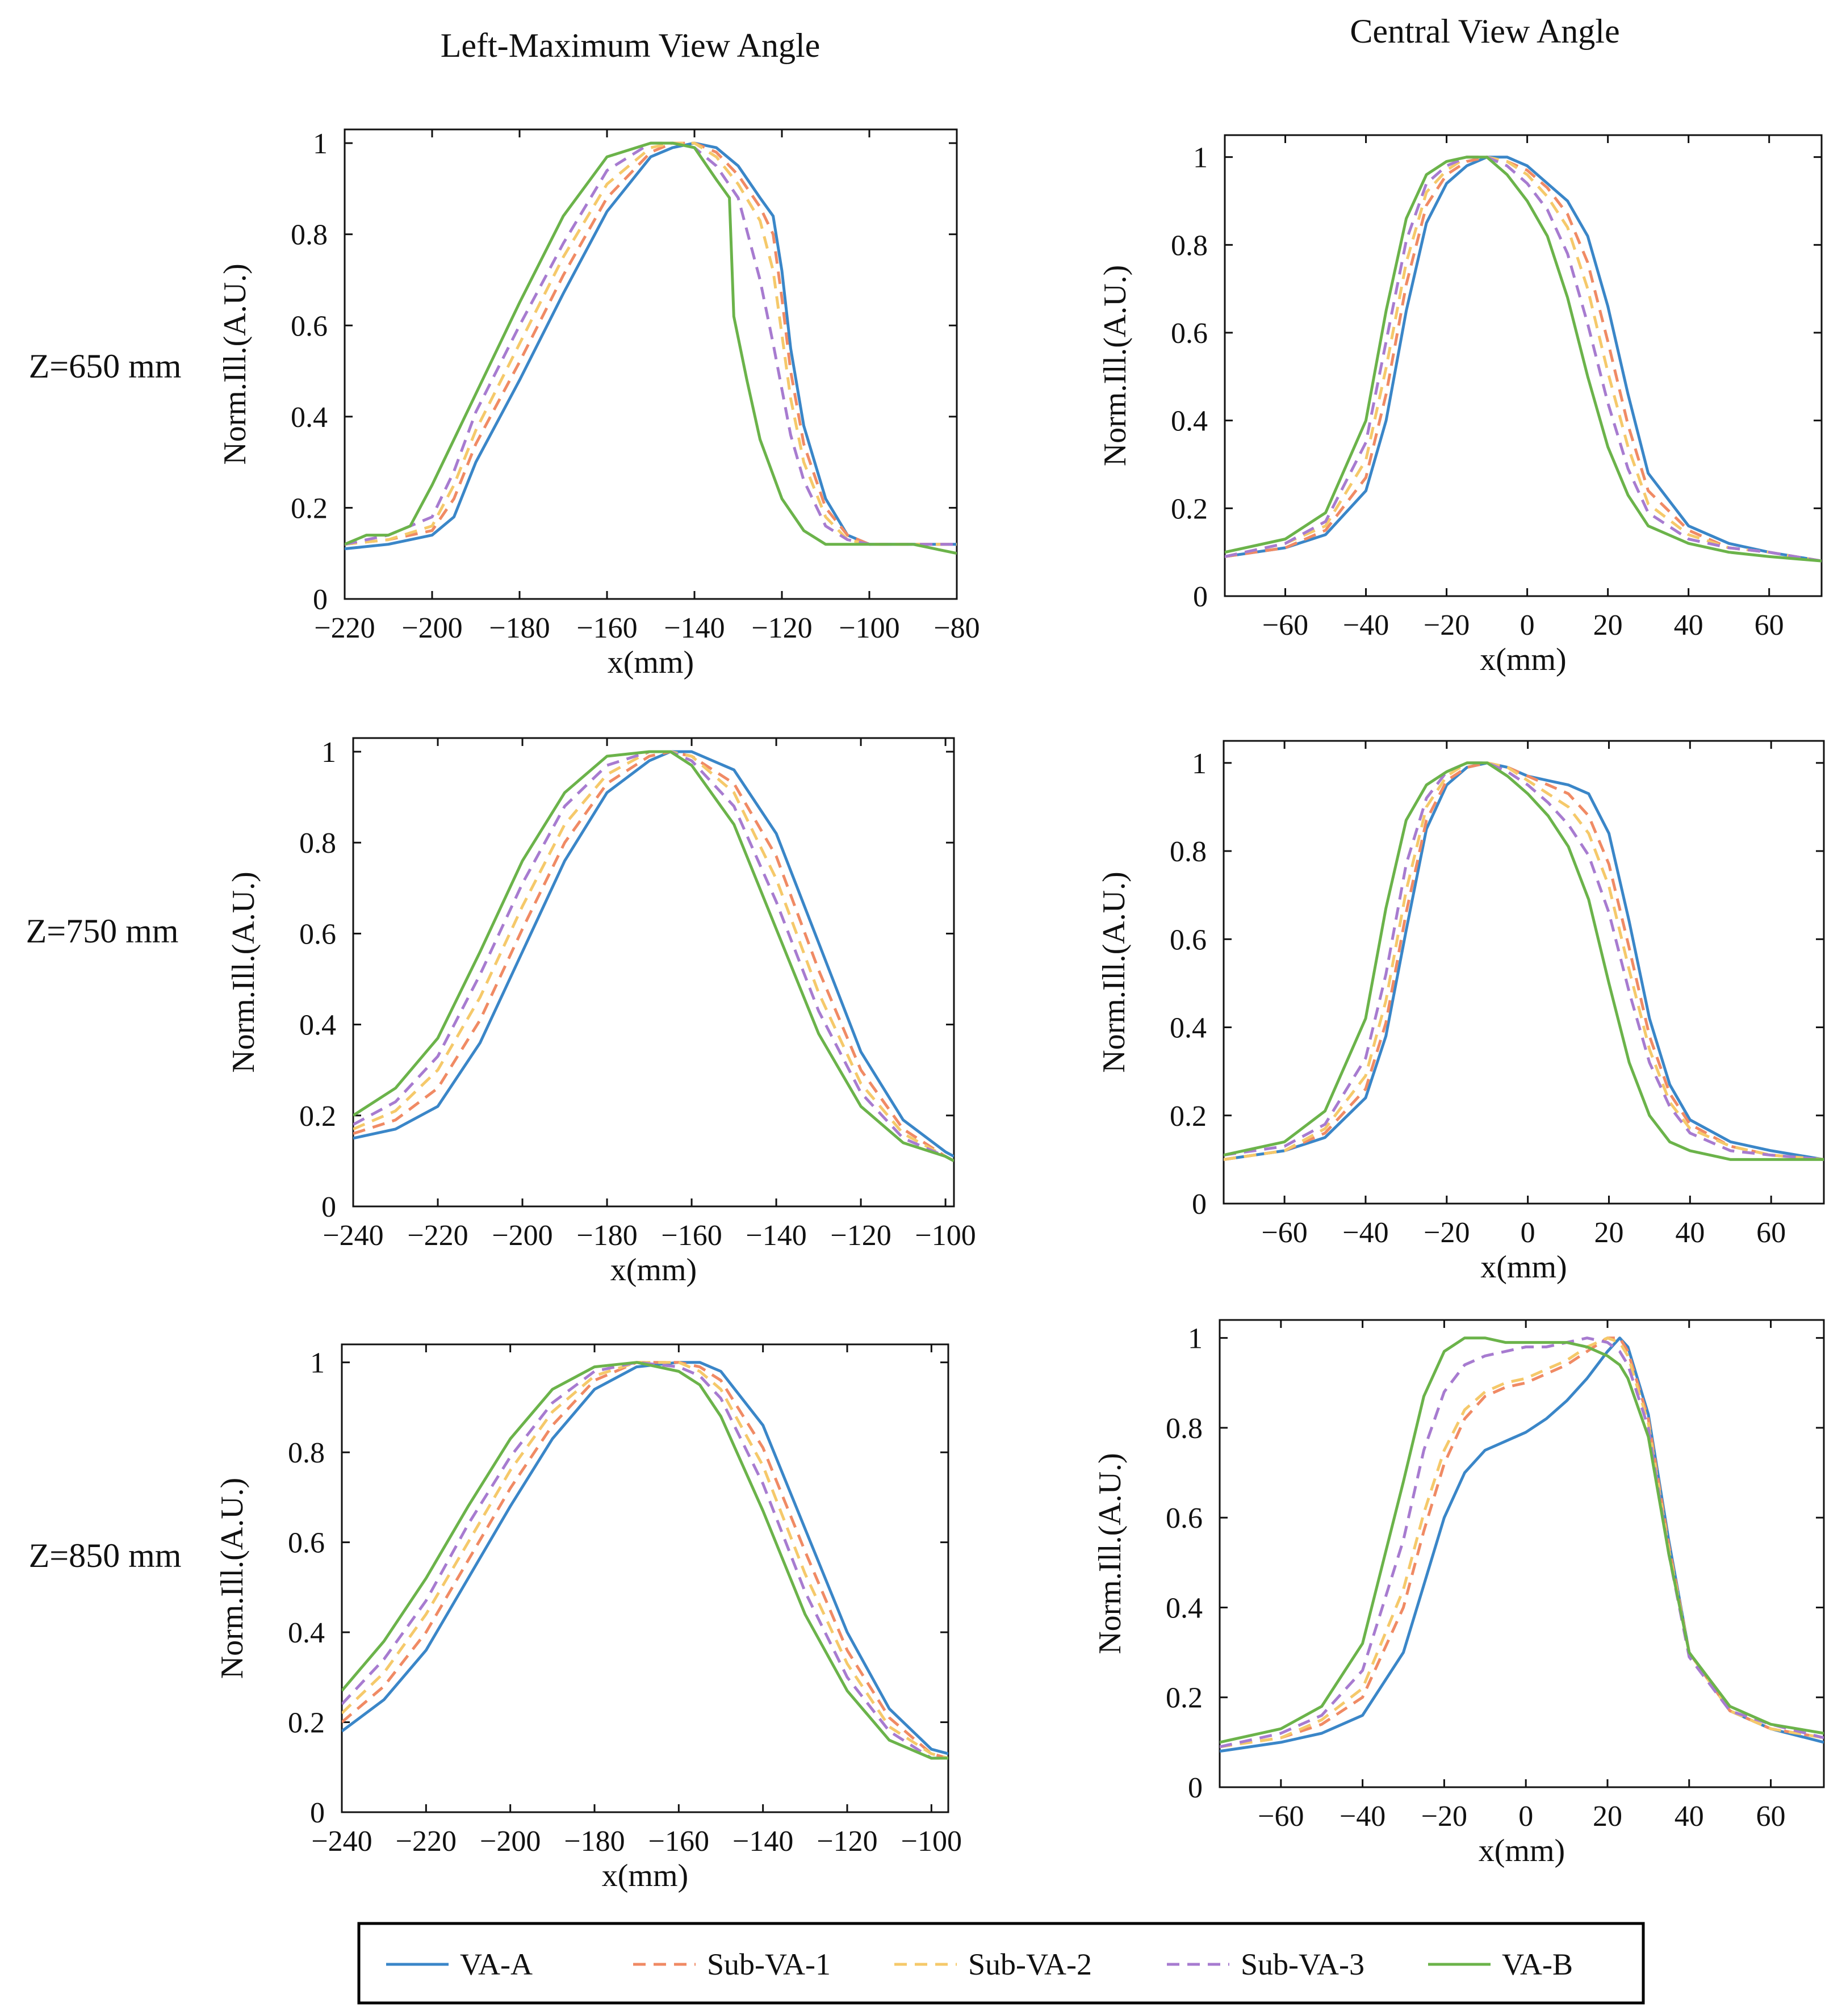 The width and height of the screenshot is (1846, 2016). I want to click on column-title-central: Central View Angle, so click(1484, 31).